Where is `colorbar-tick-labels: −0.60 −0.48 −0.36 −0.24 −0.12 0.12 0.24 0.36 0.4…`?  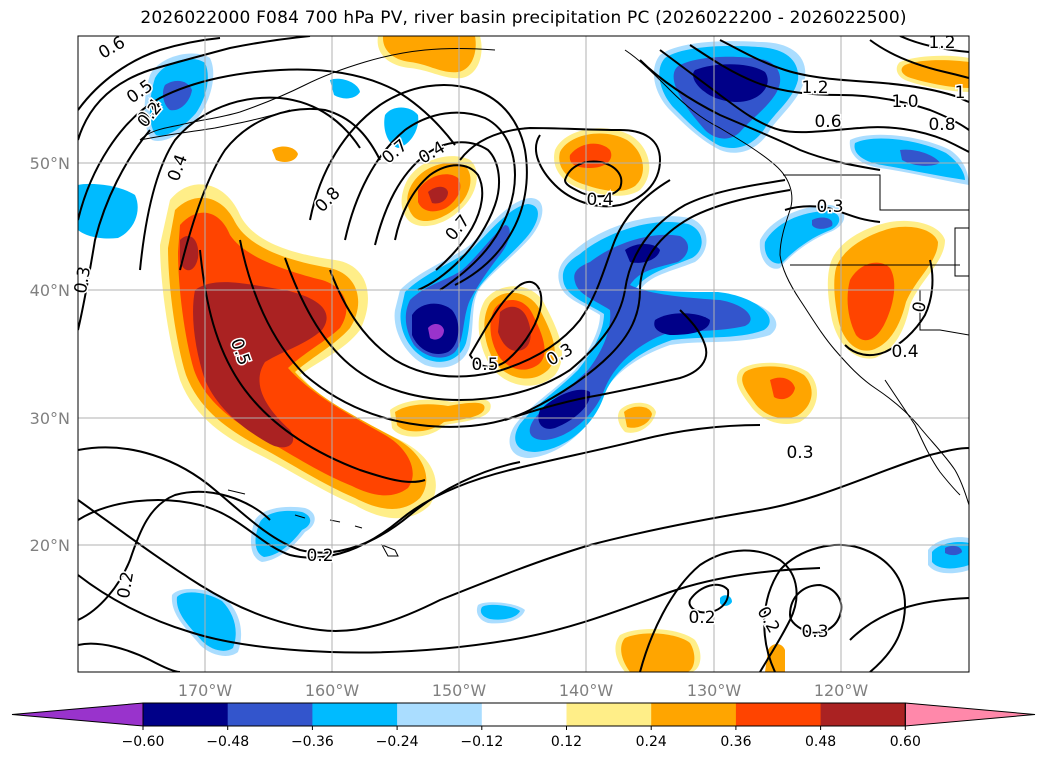
colorbar-tick-labels: −0.60 −0.48 −0.36 −0.24 −0.12 0.12 0.24 0.36 0.4… is located at coordinates (521, 738).